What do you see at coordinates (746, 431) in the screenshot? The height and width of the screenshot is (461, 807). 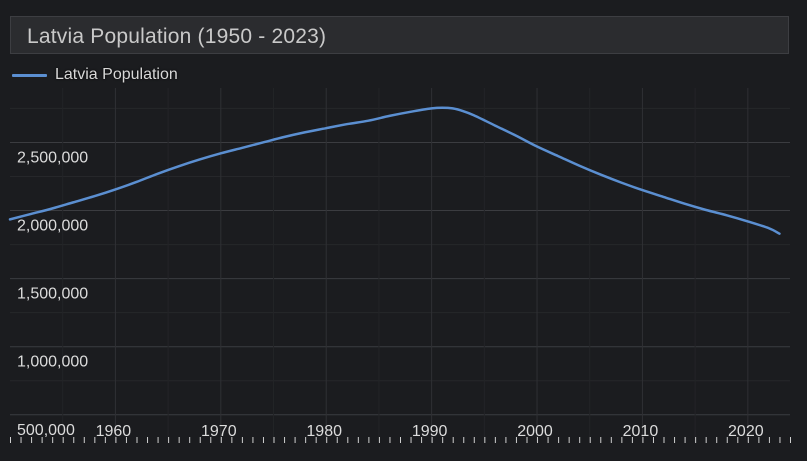 I see `x-tick-label: 2020` at bounding box center [746, 431].